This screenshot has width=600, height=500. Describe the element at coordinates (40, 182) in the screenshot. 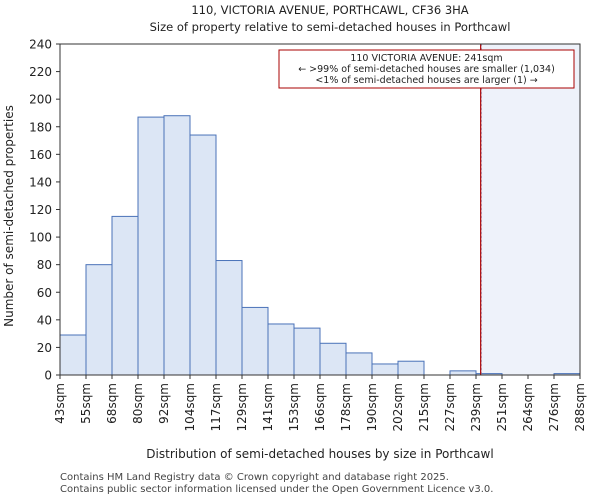

I see `y-tick-label: 140` at that location.